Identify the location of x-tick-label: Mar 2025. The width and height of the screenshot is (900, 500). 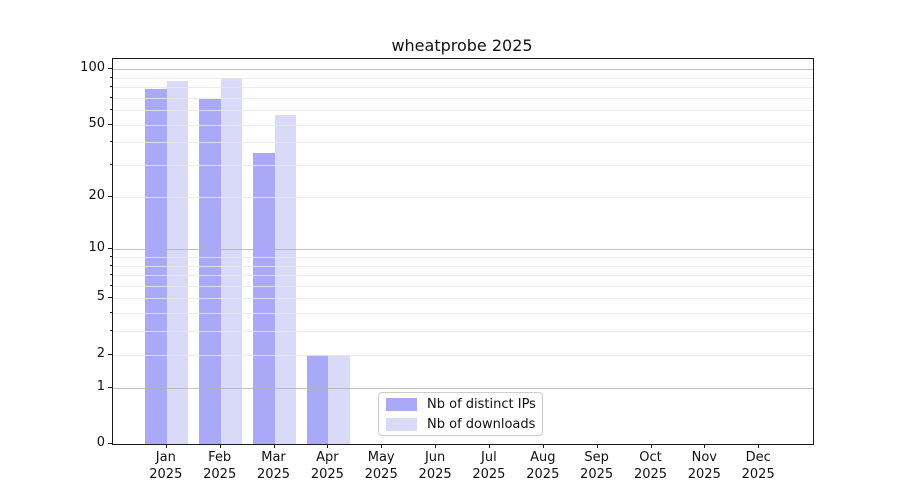
(273, 466).